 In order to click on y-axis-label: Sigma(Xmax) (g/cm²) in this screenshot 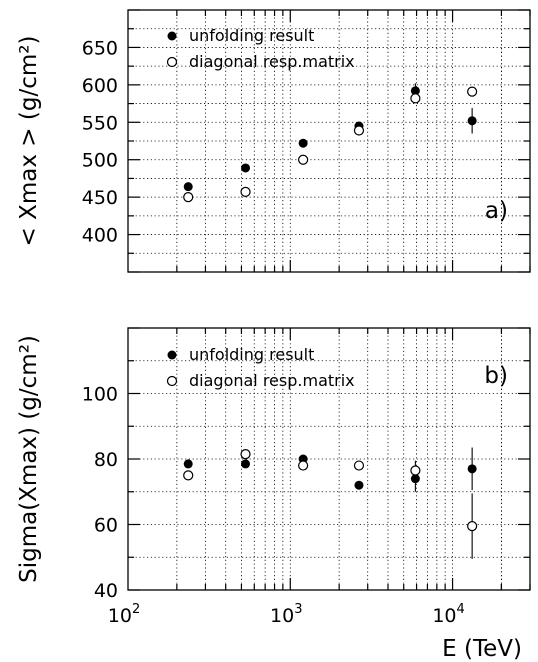, I will do `click(29, 459)`.